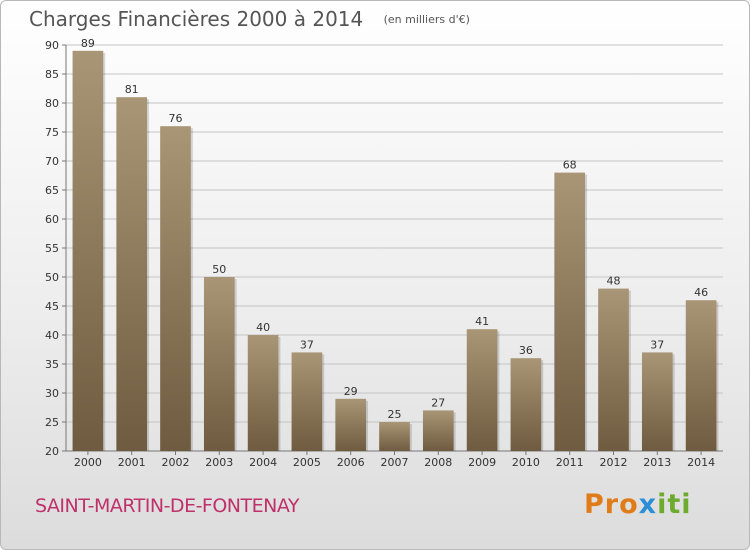 This screenshot has height=550, width=750. I want to click on logo-part-2: x, so click(648, 504).